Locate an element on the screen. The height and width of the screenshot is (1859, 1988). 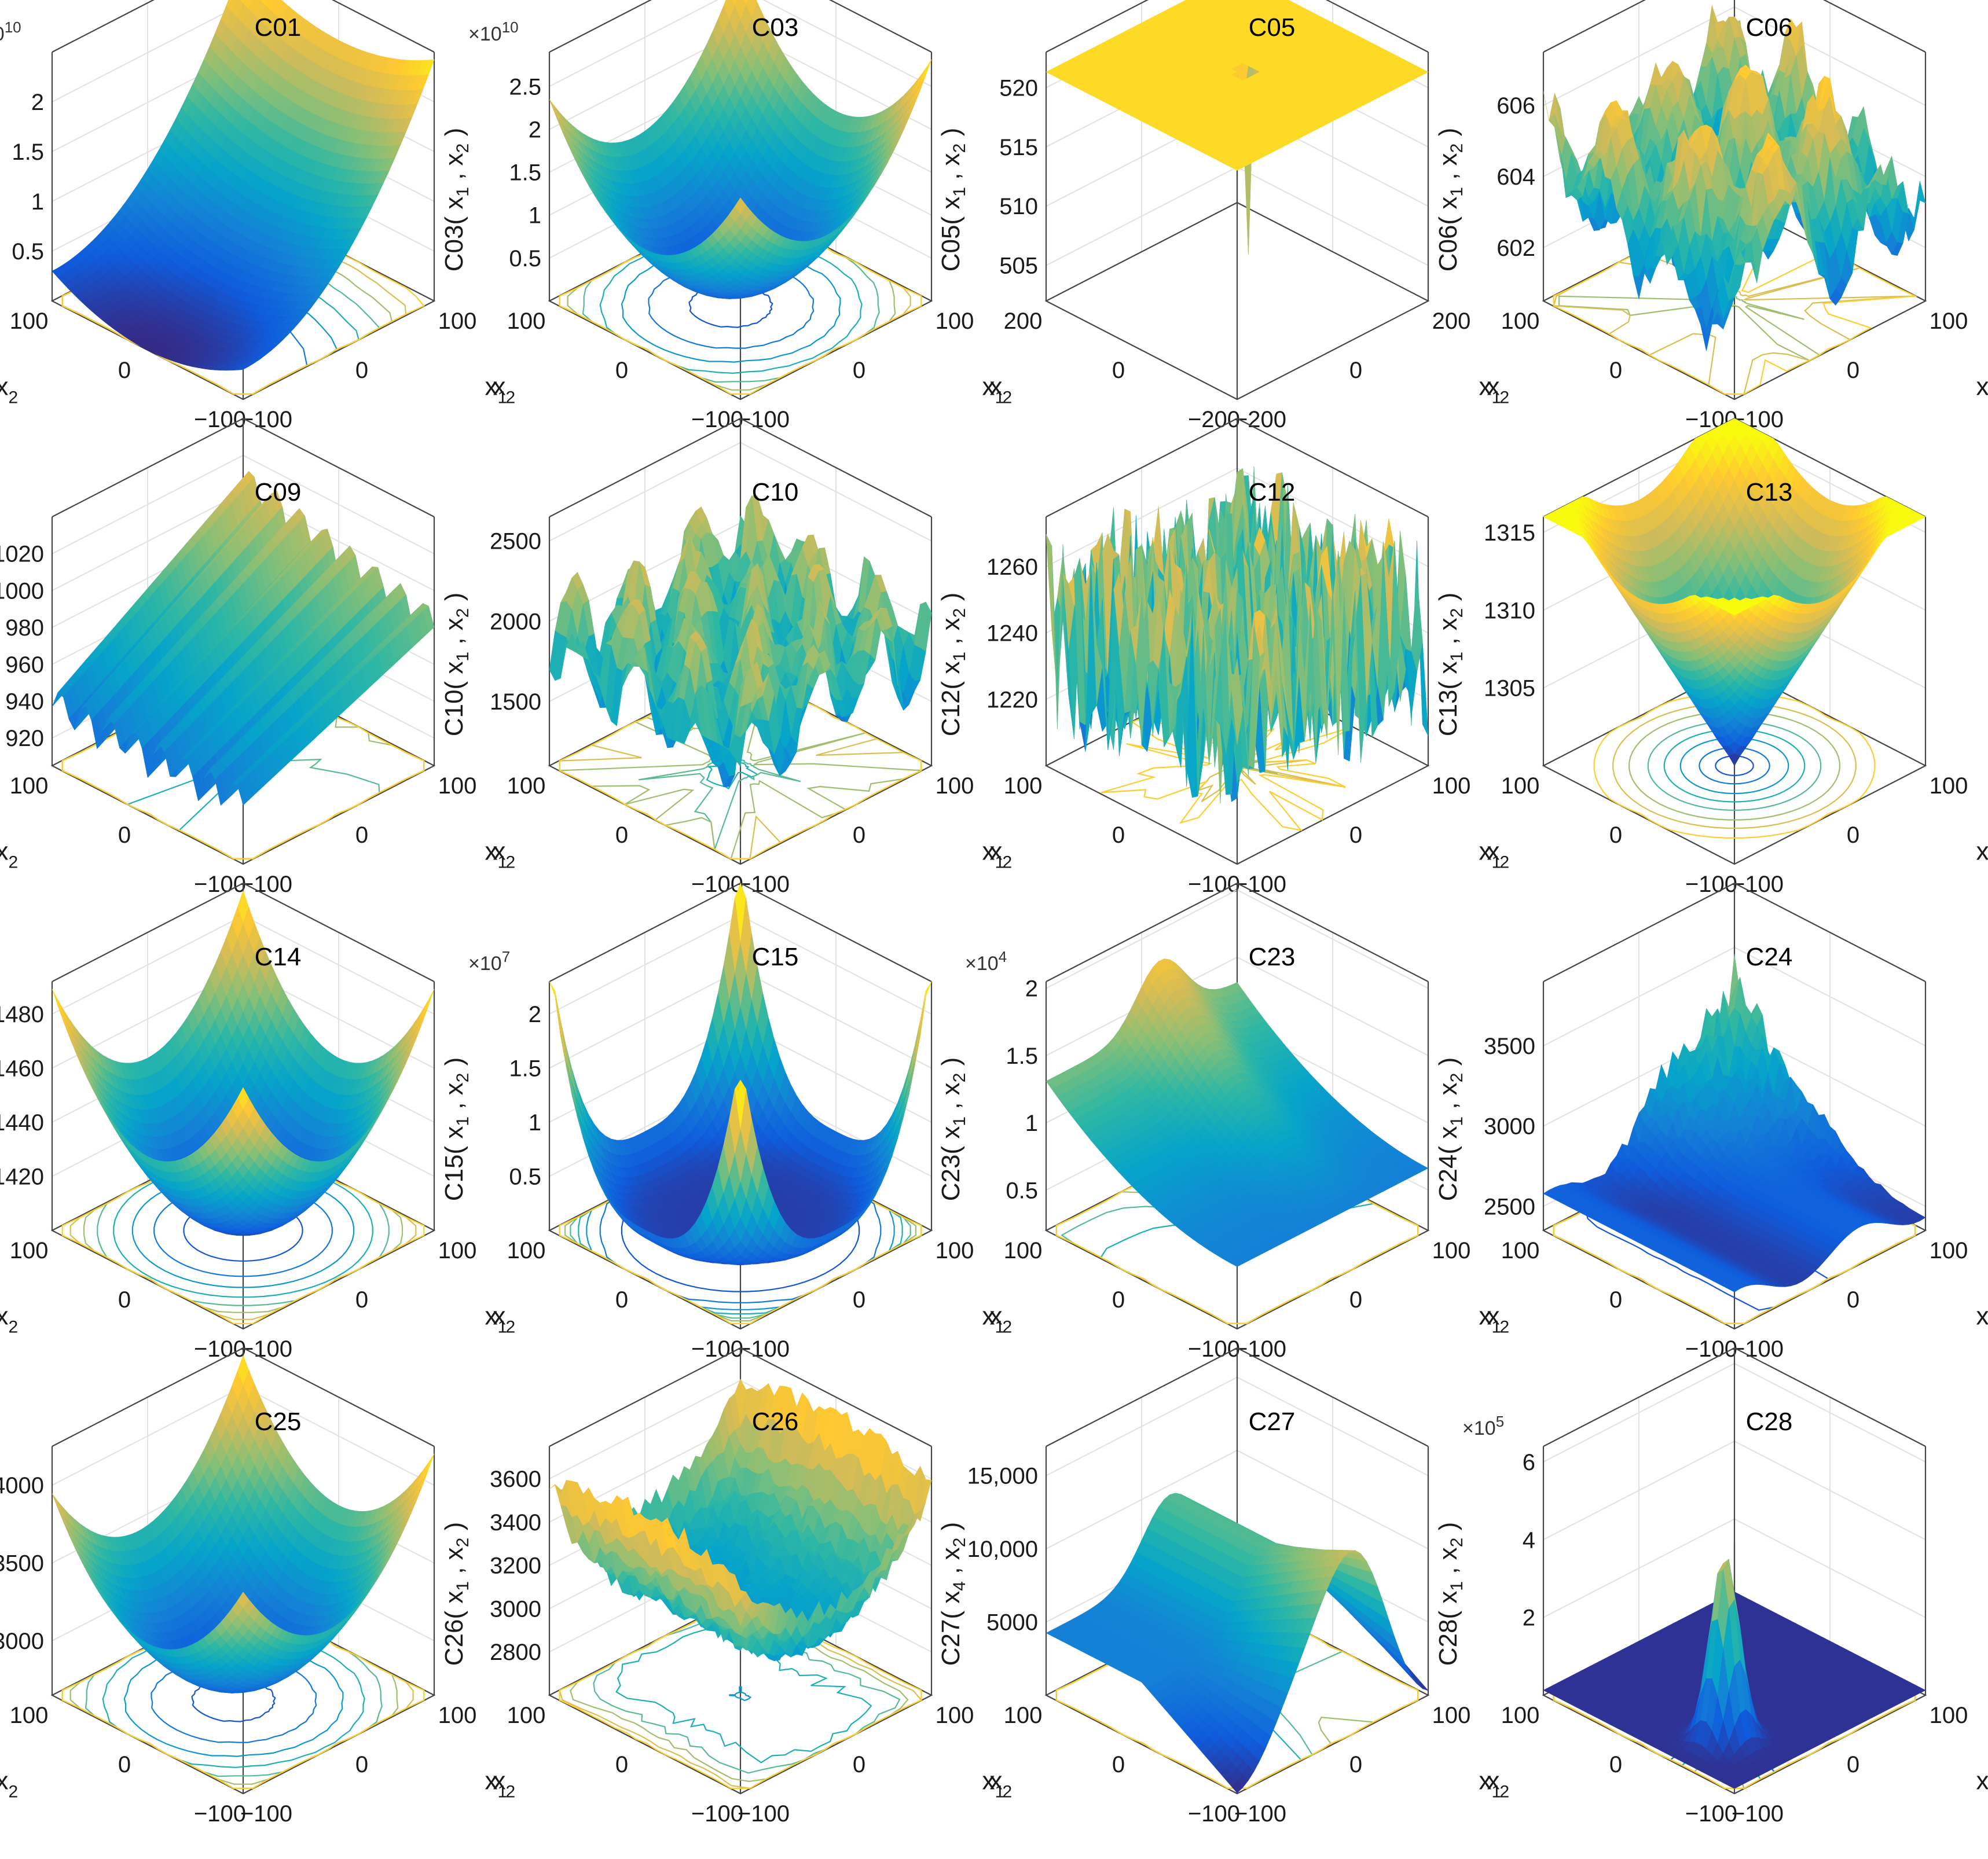
z-tick-label: 1440 is located at coordinates (22, 1123).